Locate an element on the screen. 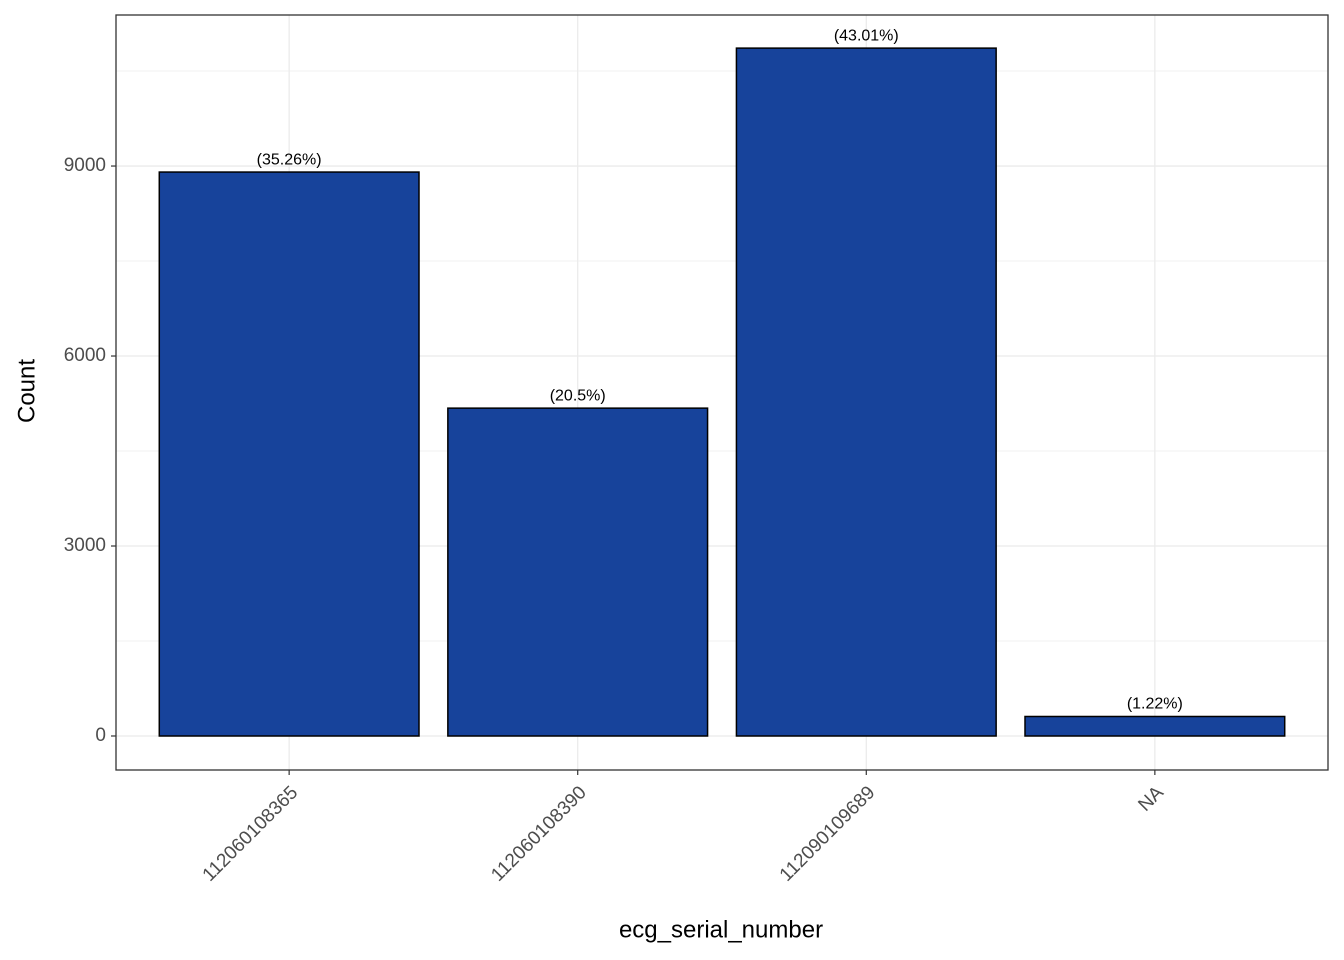 This screenshot has width=1344, height=960. x-tick-label: 112060108365 is located at coordinates (251, 834).